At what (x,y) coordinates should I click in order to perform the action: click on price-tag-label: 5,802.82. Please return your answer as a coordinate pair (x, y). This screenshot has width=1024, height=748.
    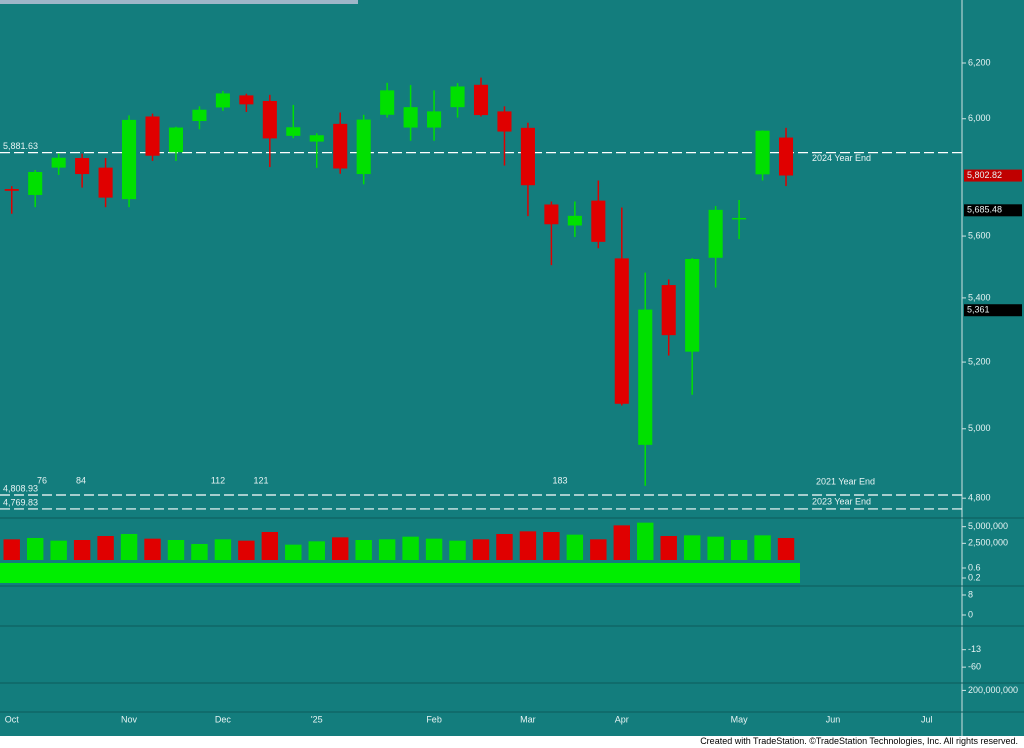
    Looking at the image, I should click on (984, 175).